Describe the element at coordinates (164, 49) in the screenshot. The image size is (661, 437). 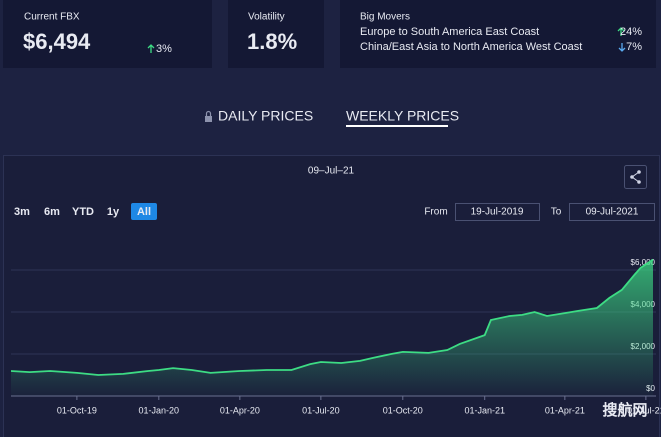
I see `card-change: 3%` at that location.